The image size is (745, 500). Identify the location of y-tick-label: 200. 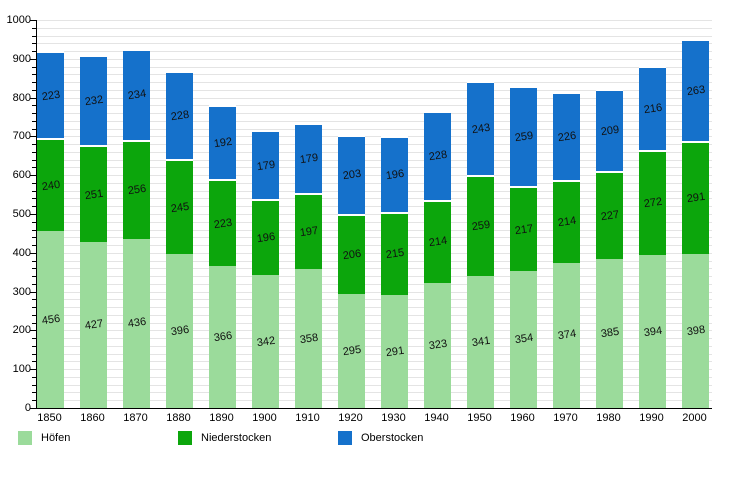
(21, 330).